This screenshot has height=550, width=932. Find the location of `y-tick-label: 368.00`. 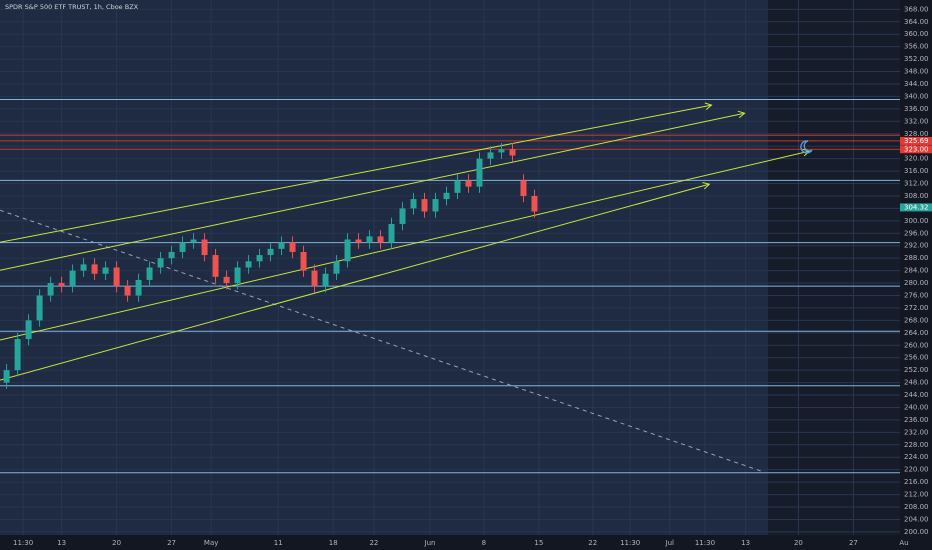

y-tick-label: 368.00 is located at coordinates (916, 9).